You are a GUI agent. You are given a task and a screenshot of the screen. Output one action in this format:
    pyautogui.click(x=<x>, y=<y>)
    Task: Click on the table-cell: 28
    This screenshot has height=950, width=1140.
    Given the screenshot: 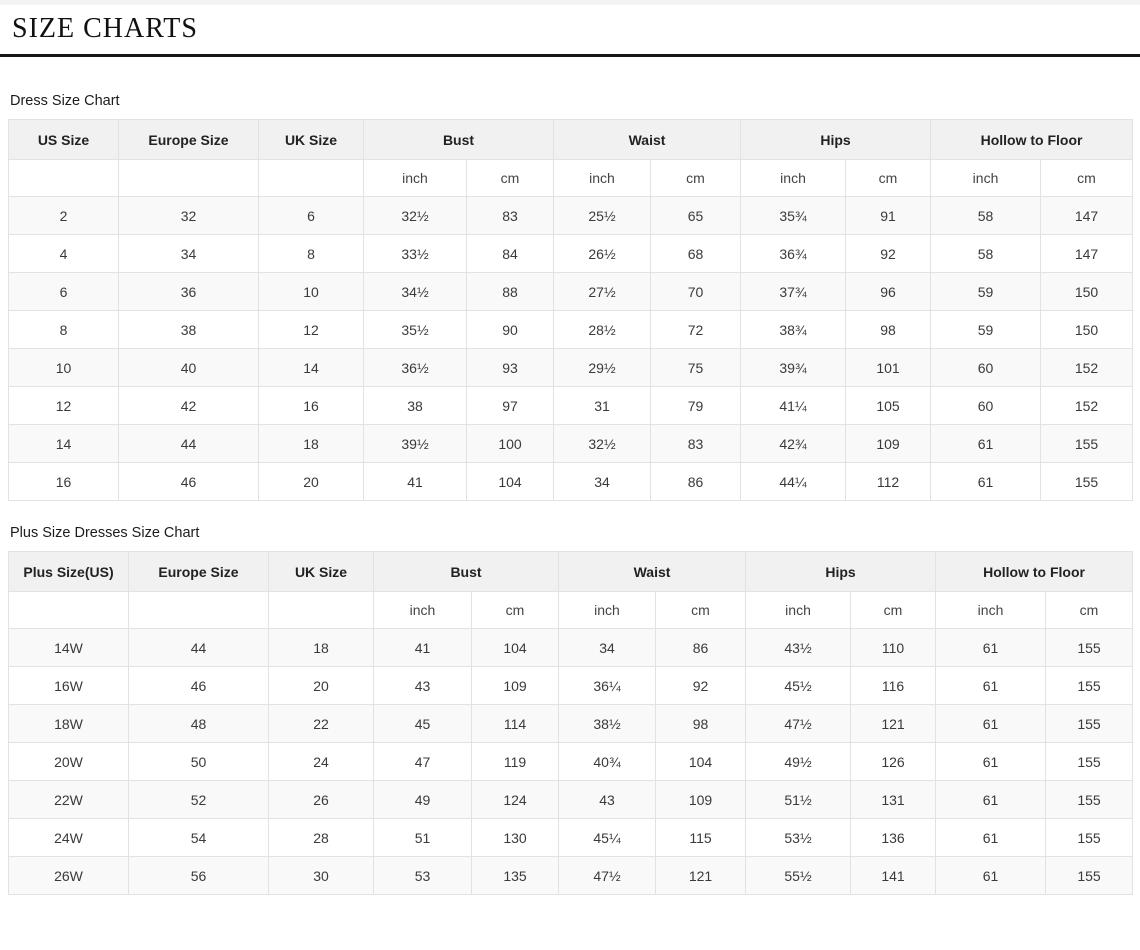 What is the action you would take?
    pyautogui.click(x=321, y=837)
    